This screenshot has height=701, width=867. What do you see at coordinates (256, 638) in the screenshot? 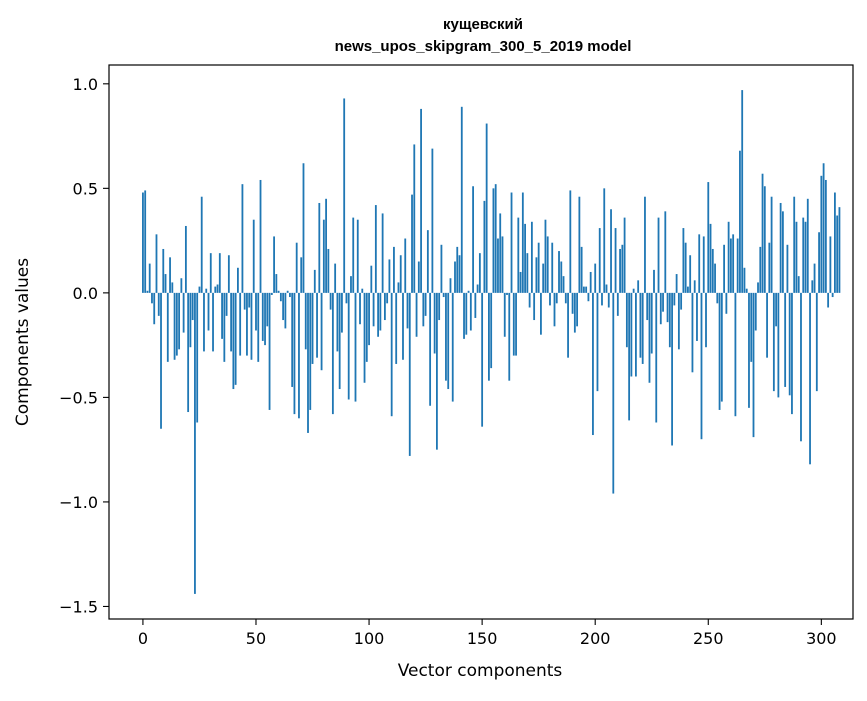
I see `x-tick-label: 50` at bounding box center [256, 638].